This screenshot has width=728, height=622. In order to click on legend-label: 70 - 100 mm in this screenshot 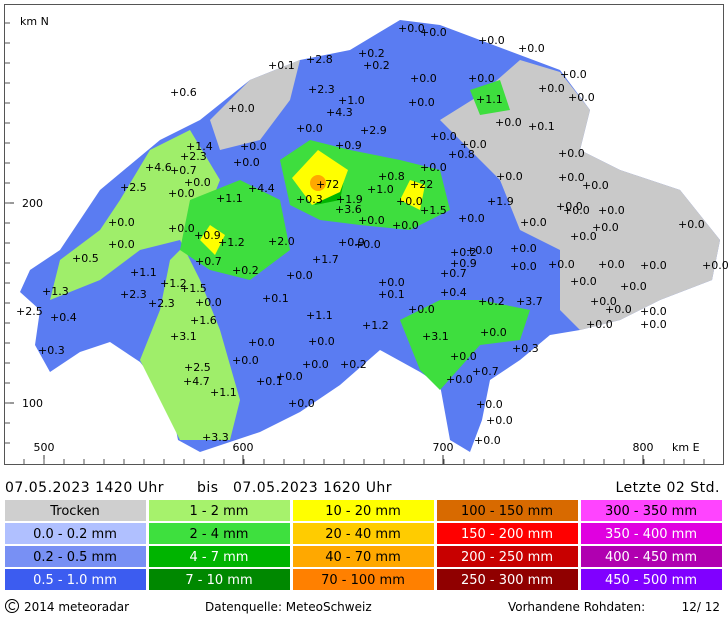, I will do `click(363, 580)`.